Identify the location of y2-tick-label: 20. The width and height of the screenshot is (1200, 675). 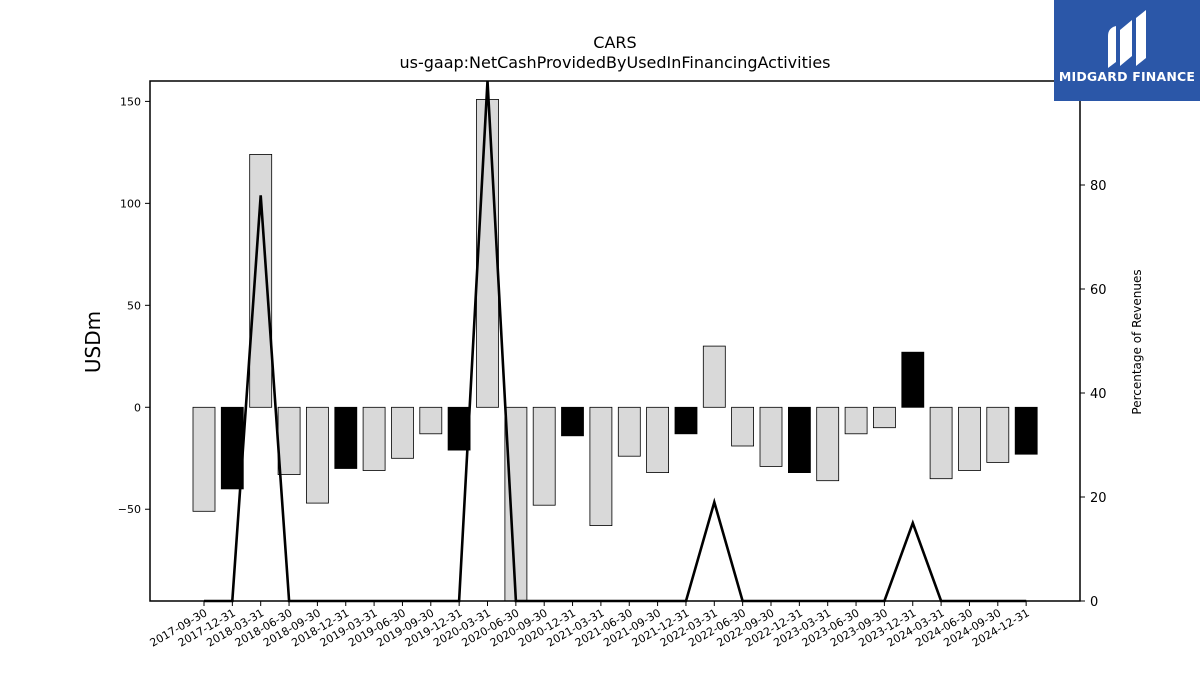
(1098, 498).